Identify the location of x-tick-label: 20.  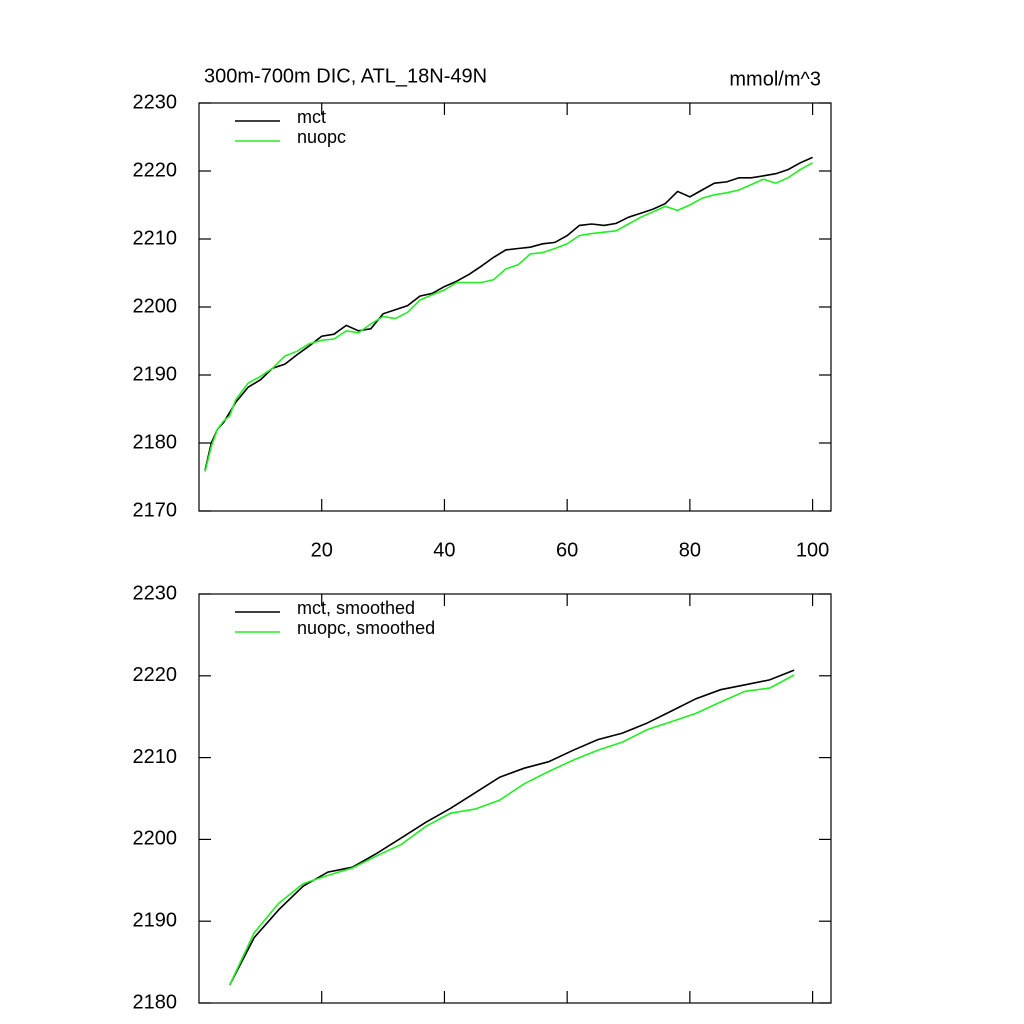
(322, 550).